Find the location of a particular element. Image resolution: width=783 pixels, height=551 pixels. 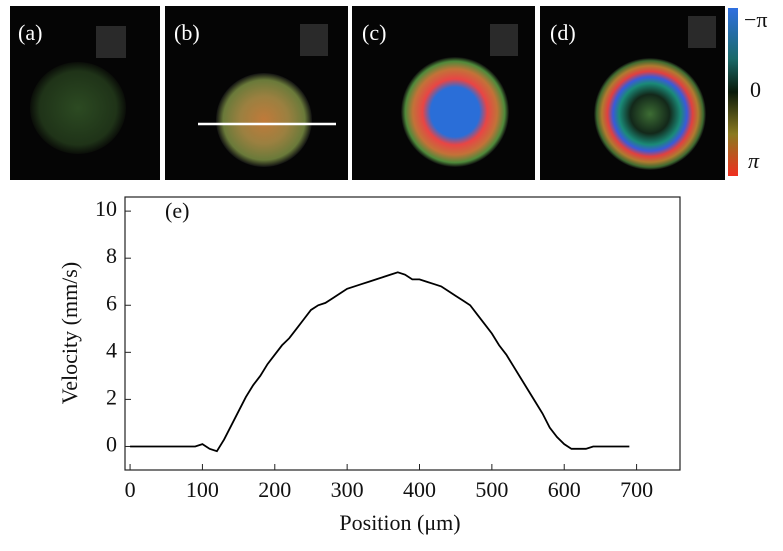

y-tick-label: 4 is located at coordinates (111, 349).